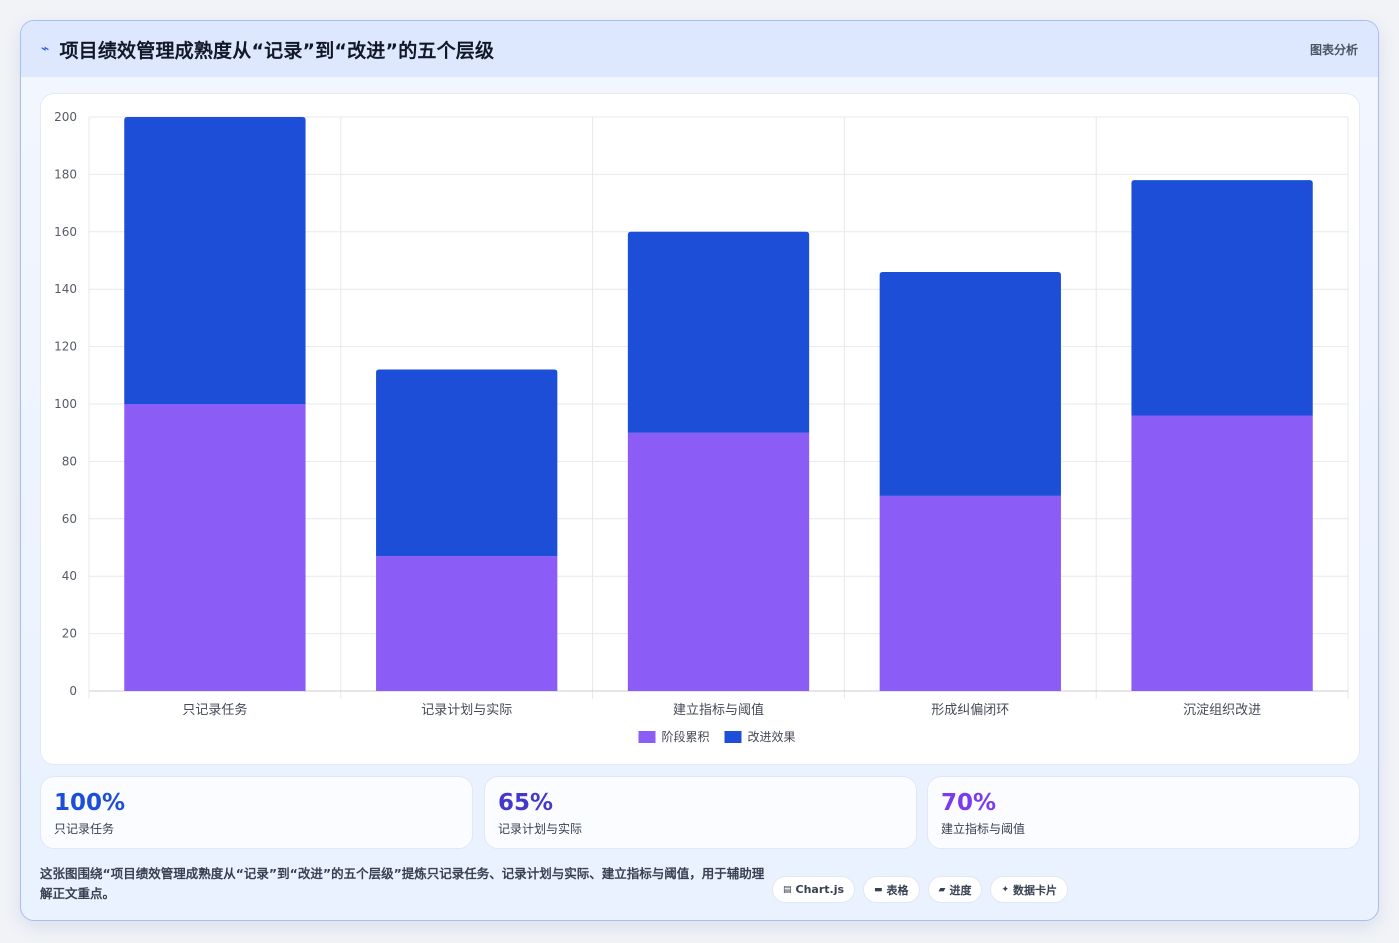 The width and height of the screenshot is (1399, 943). I want to click on y-tick-label: 100, so click(65, 404).